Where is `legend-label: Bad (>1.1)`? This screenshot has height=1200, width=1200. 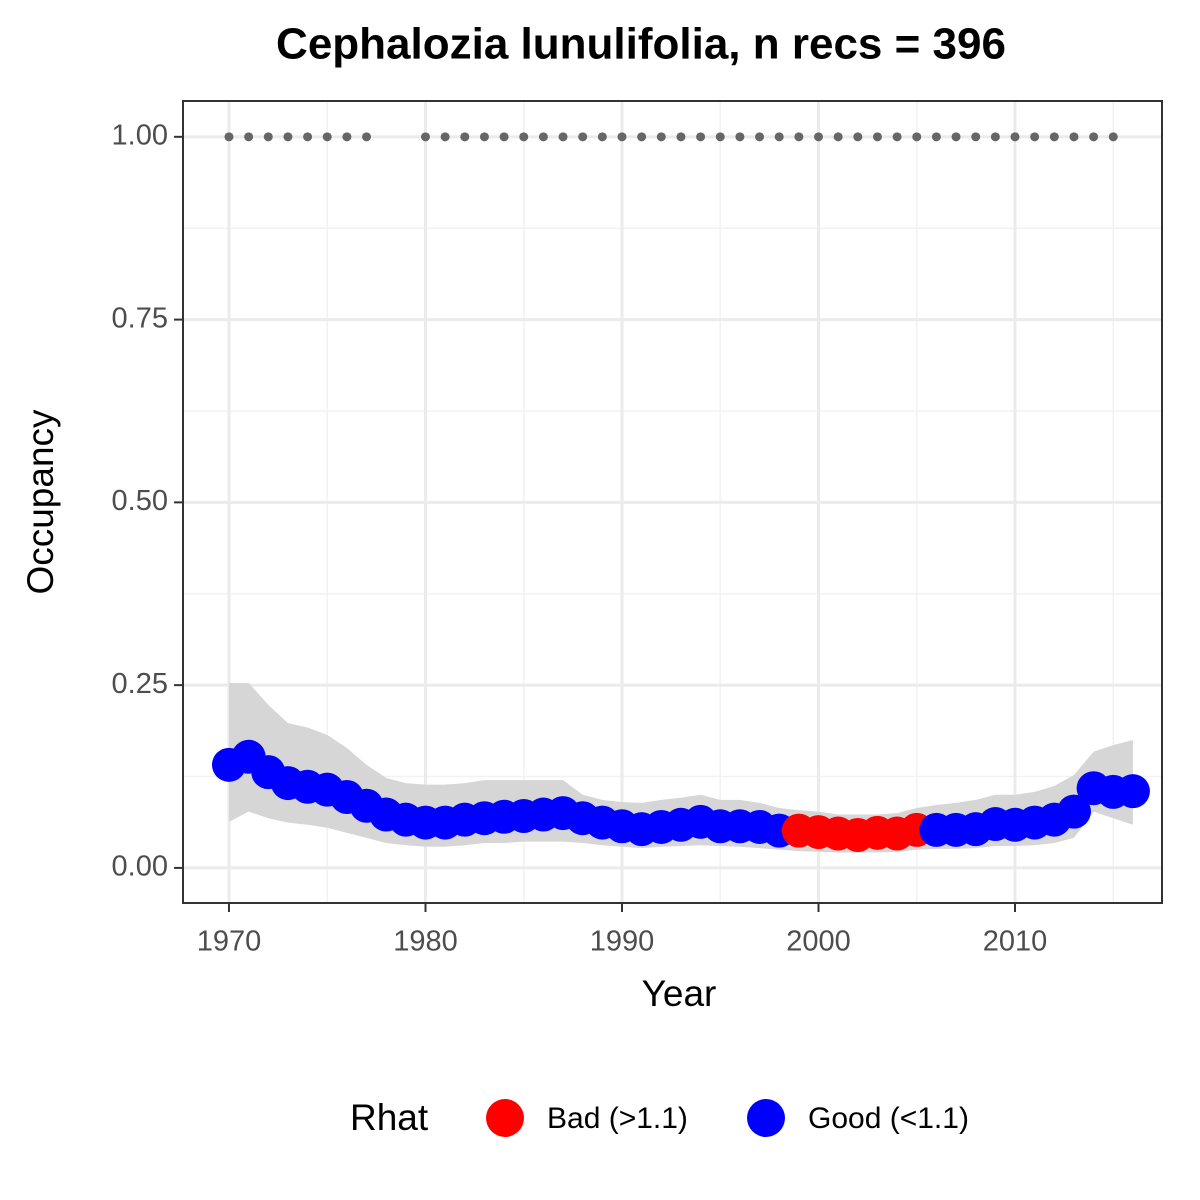
legend-label: Bad (>1.1) is located at coordinates (617, 1118).